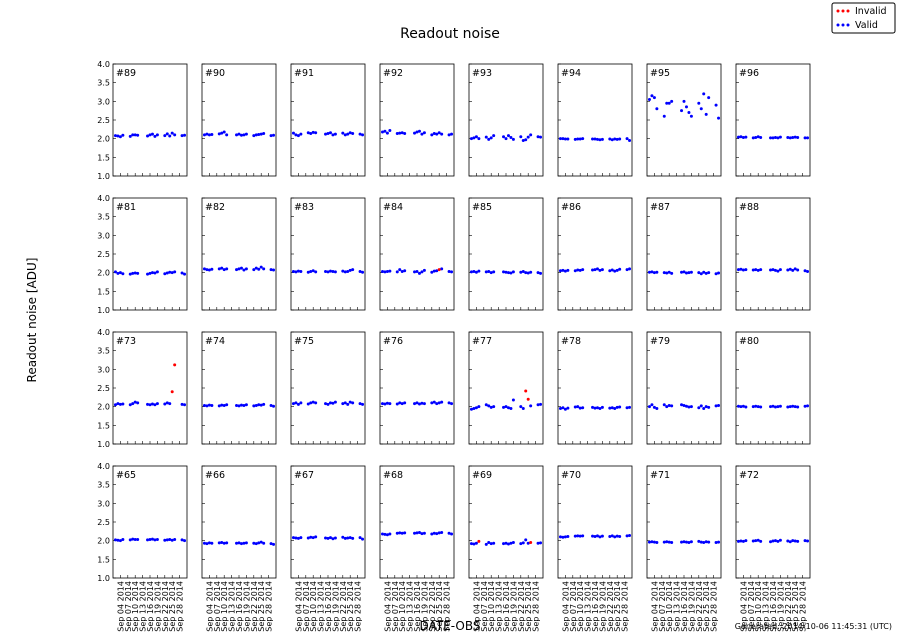  What do you see at coordinates (103, 388) in the screenshot?
I see `y-tick-label: 2.5` at bounding box center [103, 388].